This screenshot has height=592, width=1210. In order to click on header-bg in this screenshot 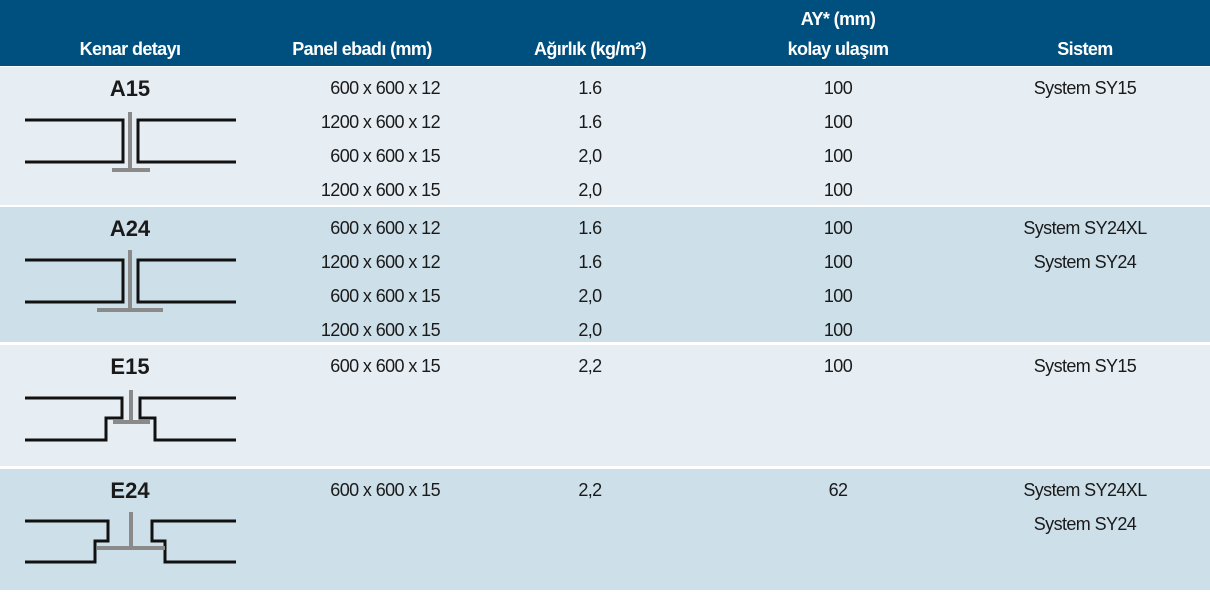, I will do `click(605, 33)`.